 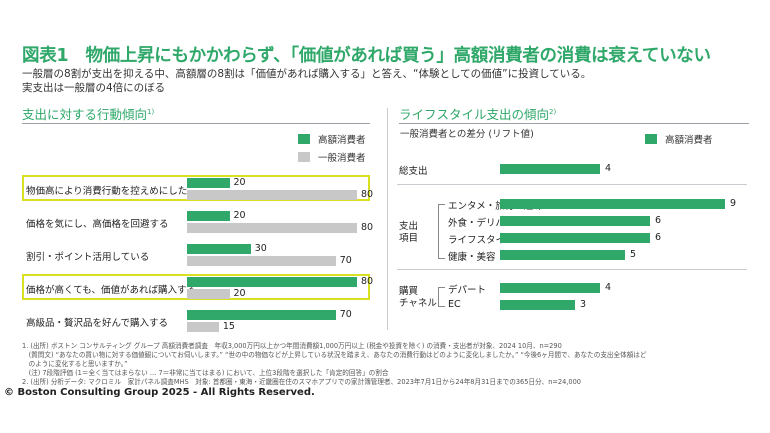 What do you see at coordinates (88, 114) in the screenshot?
I see `left-section-title: 支出に対する行動傾向1)` at bounding box center [88, 114].